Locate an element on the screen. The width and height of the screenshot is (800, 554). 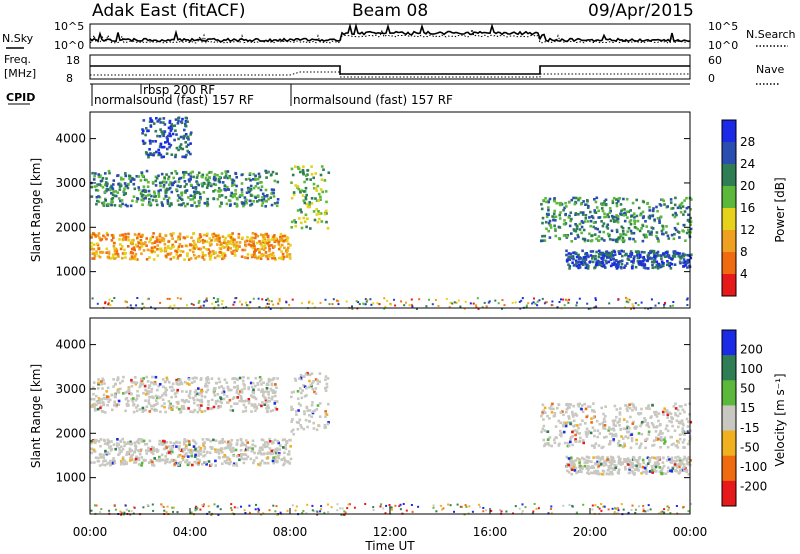
y-tick-label: 2000 is located at coordinates (70, 227).